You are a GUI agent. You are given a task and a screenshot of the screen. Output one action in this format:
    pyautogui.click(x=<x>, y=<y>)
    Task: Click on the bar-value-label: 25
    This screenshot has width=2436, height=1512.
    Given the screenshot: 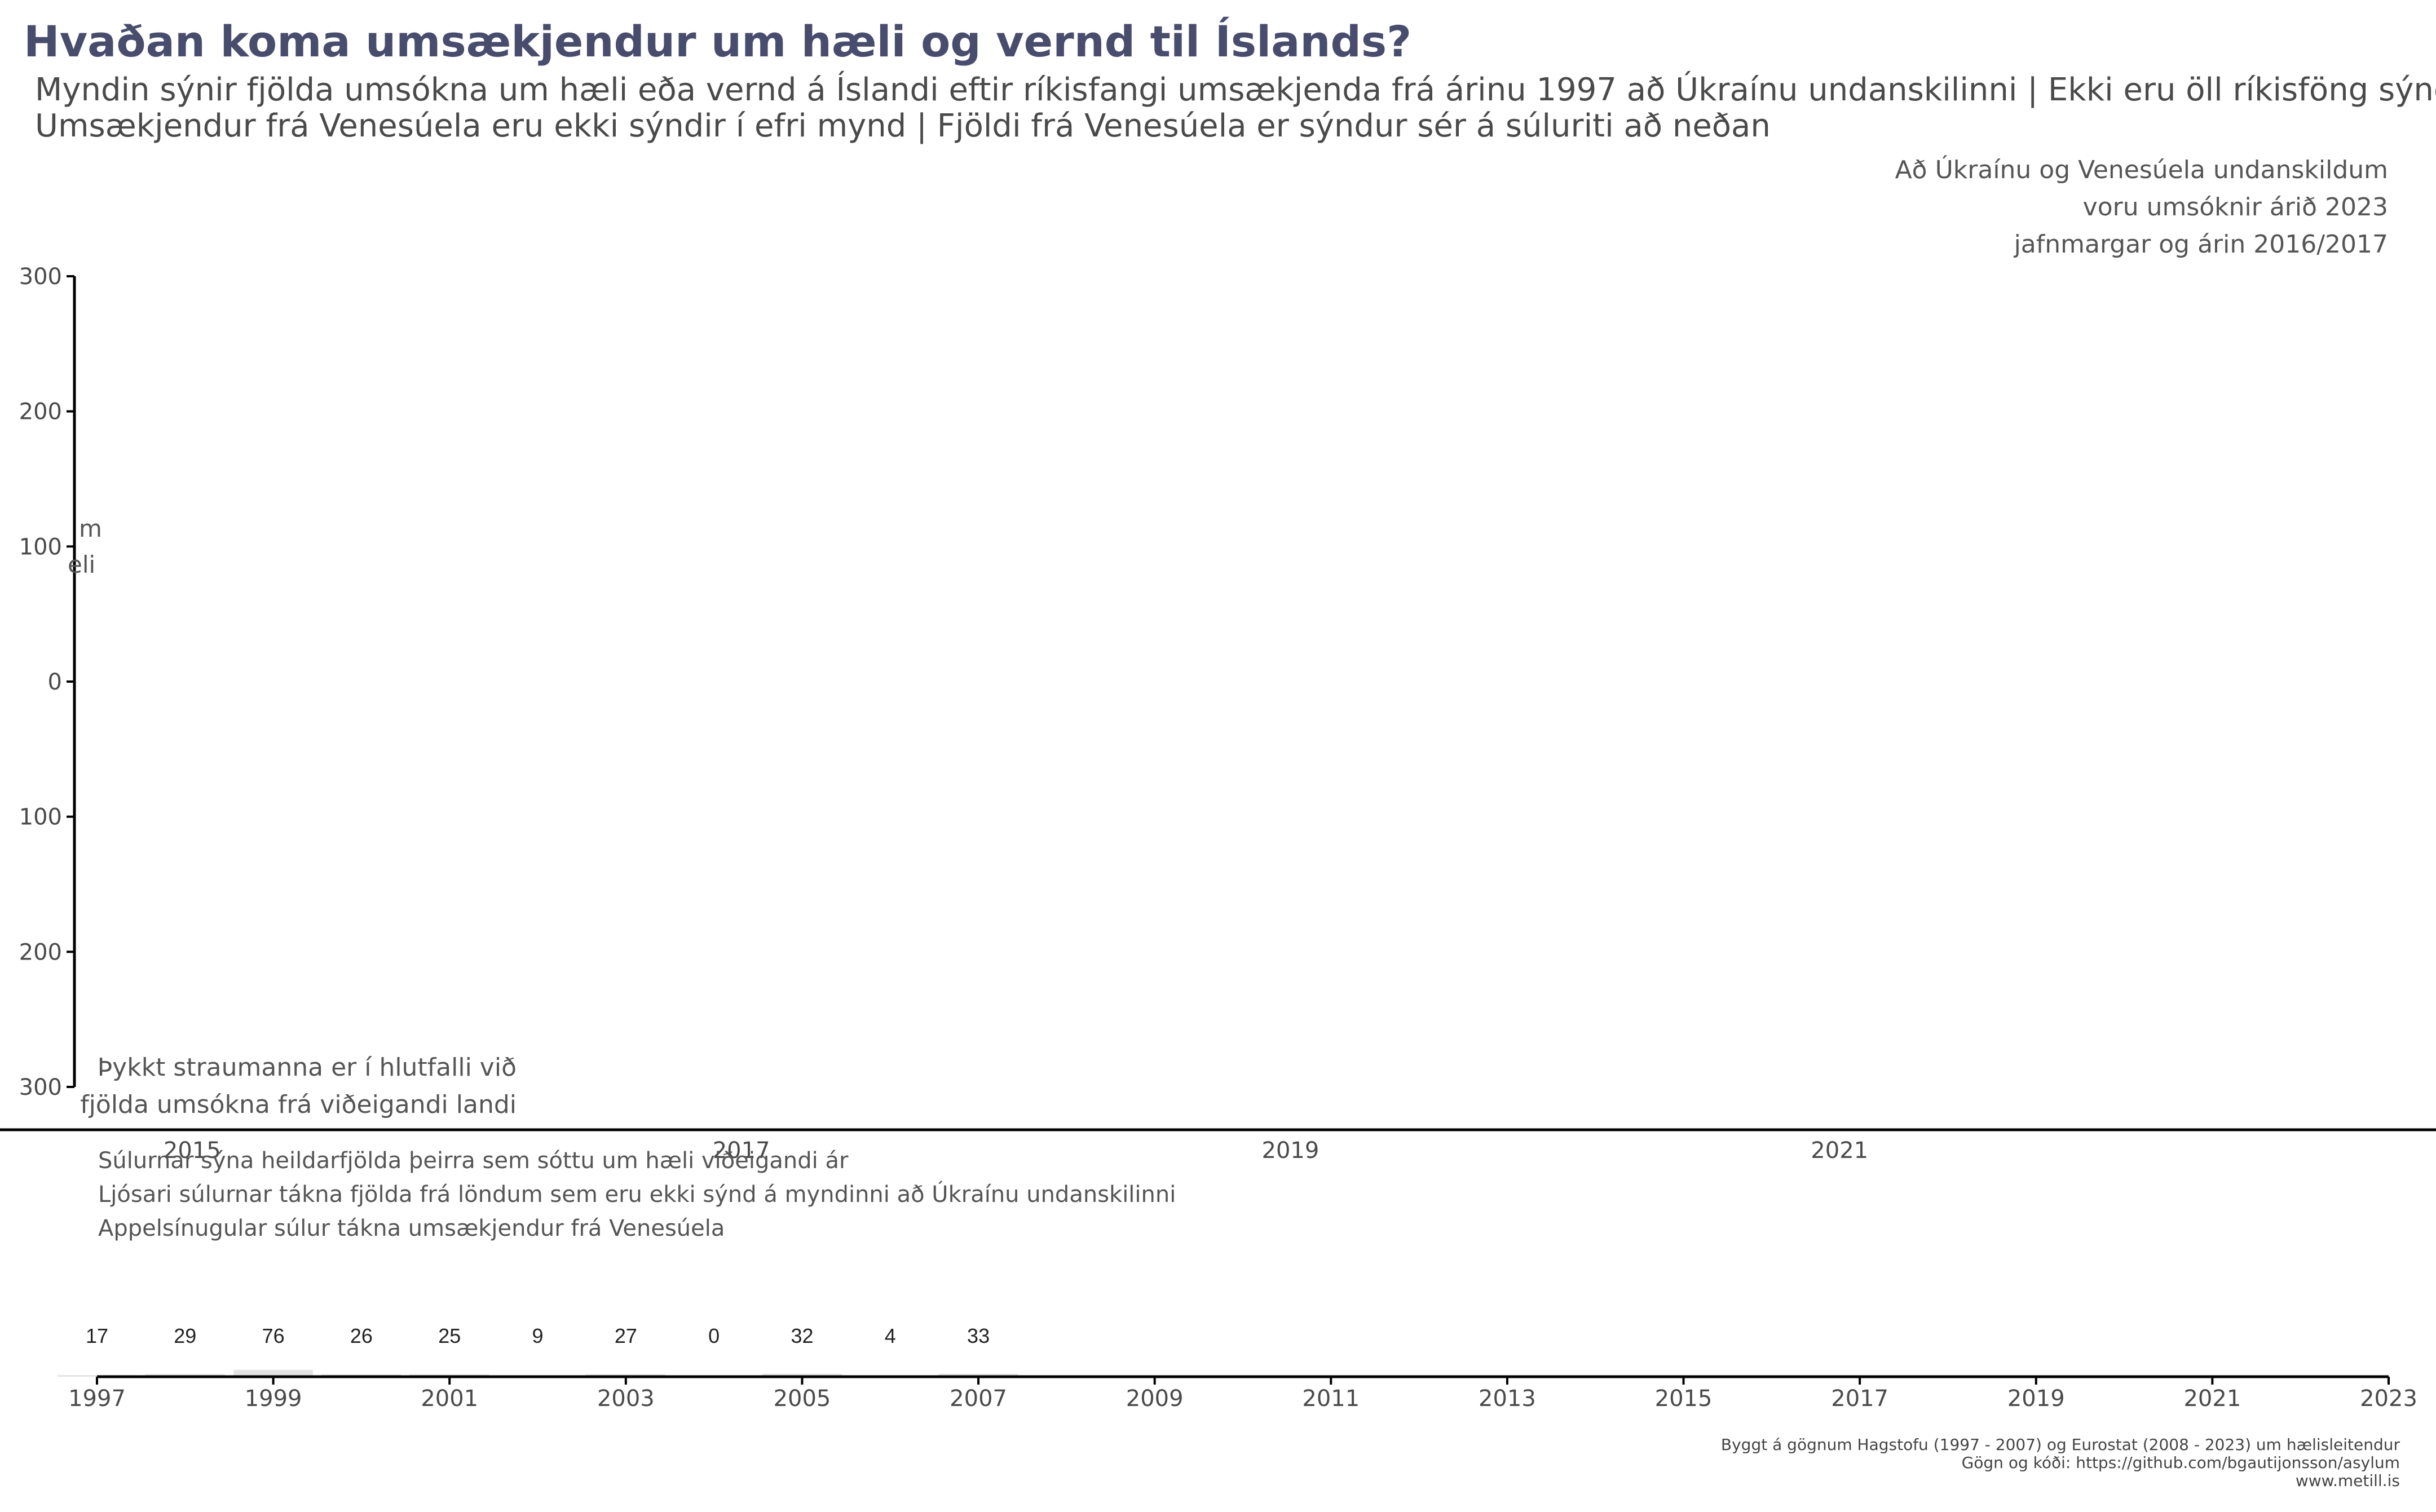 What is the action you would take?
    pyautogui.click(x=450, y=1335)
    